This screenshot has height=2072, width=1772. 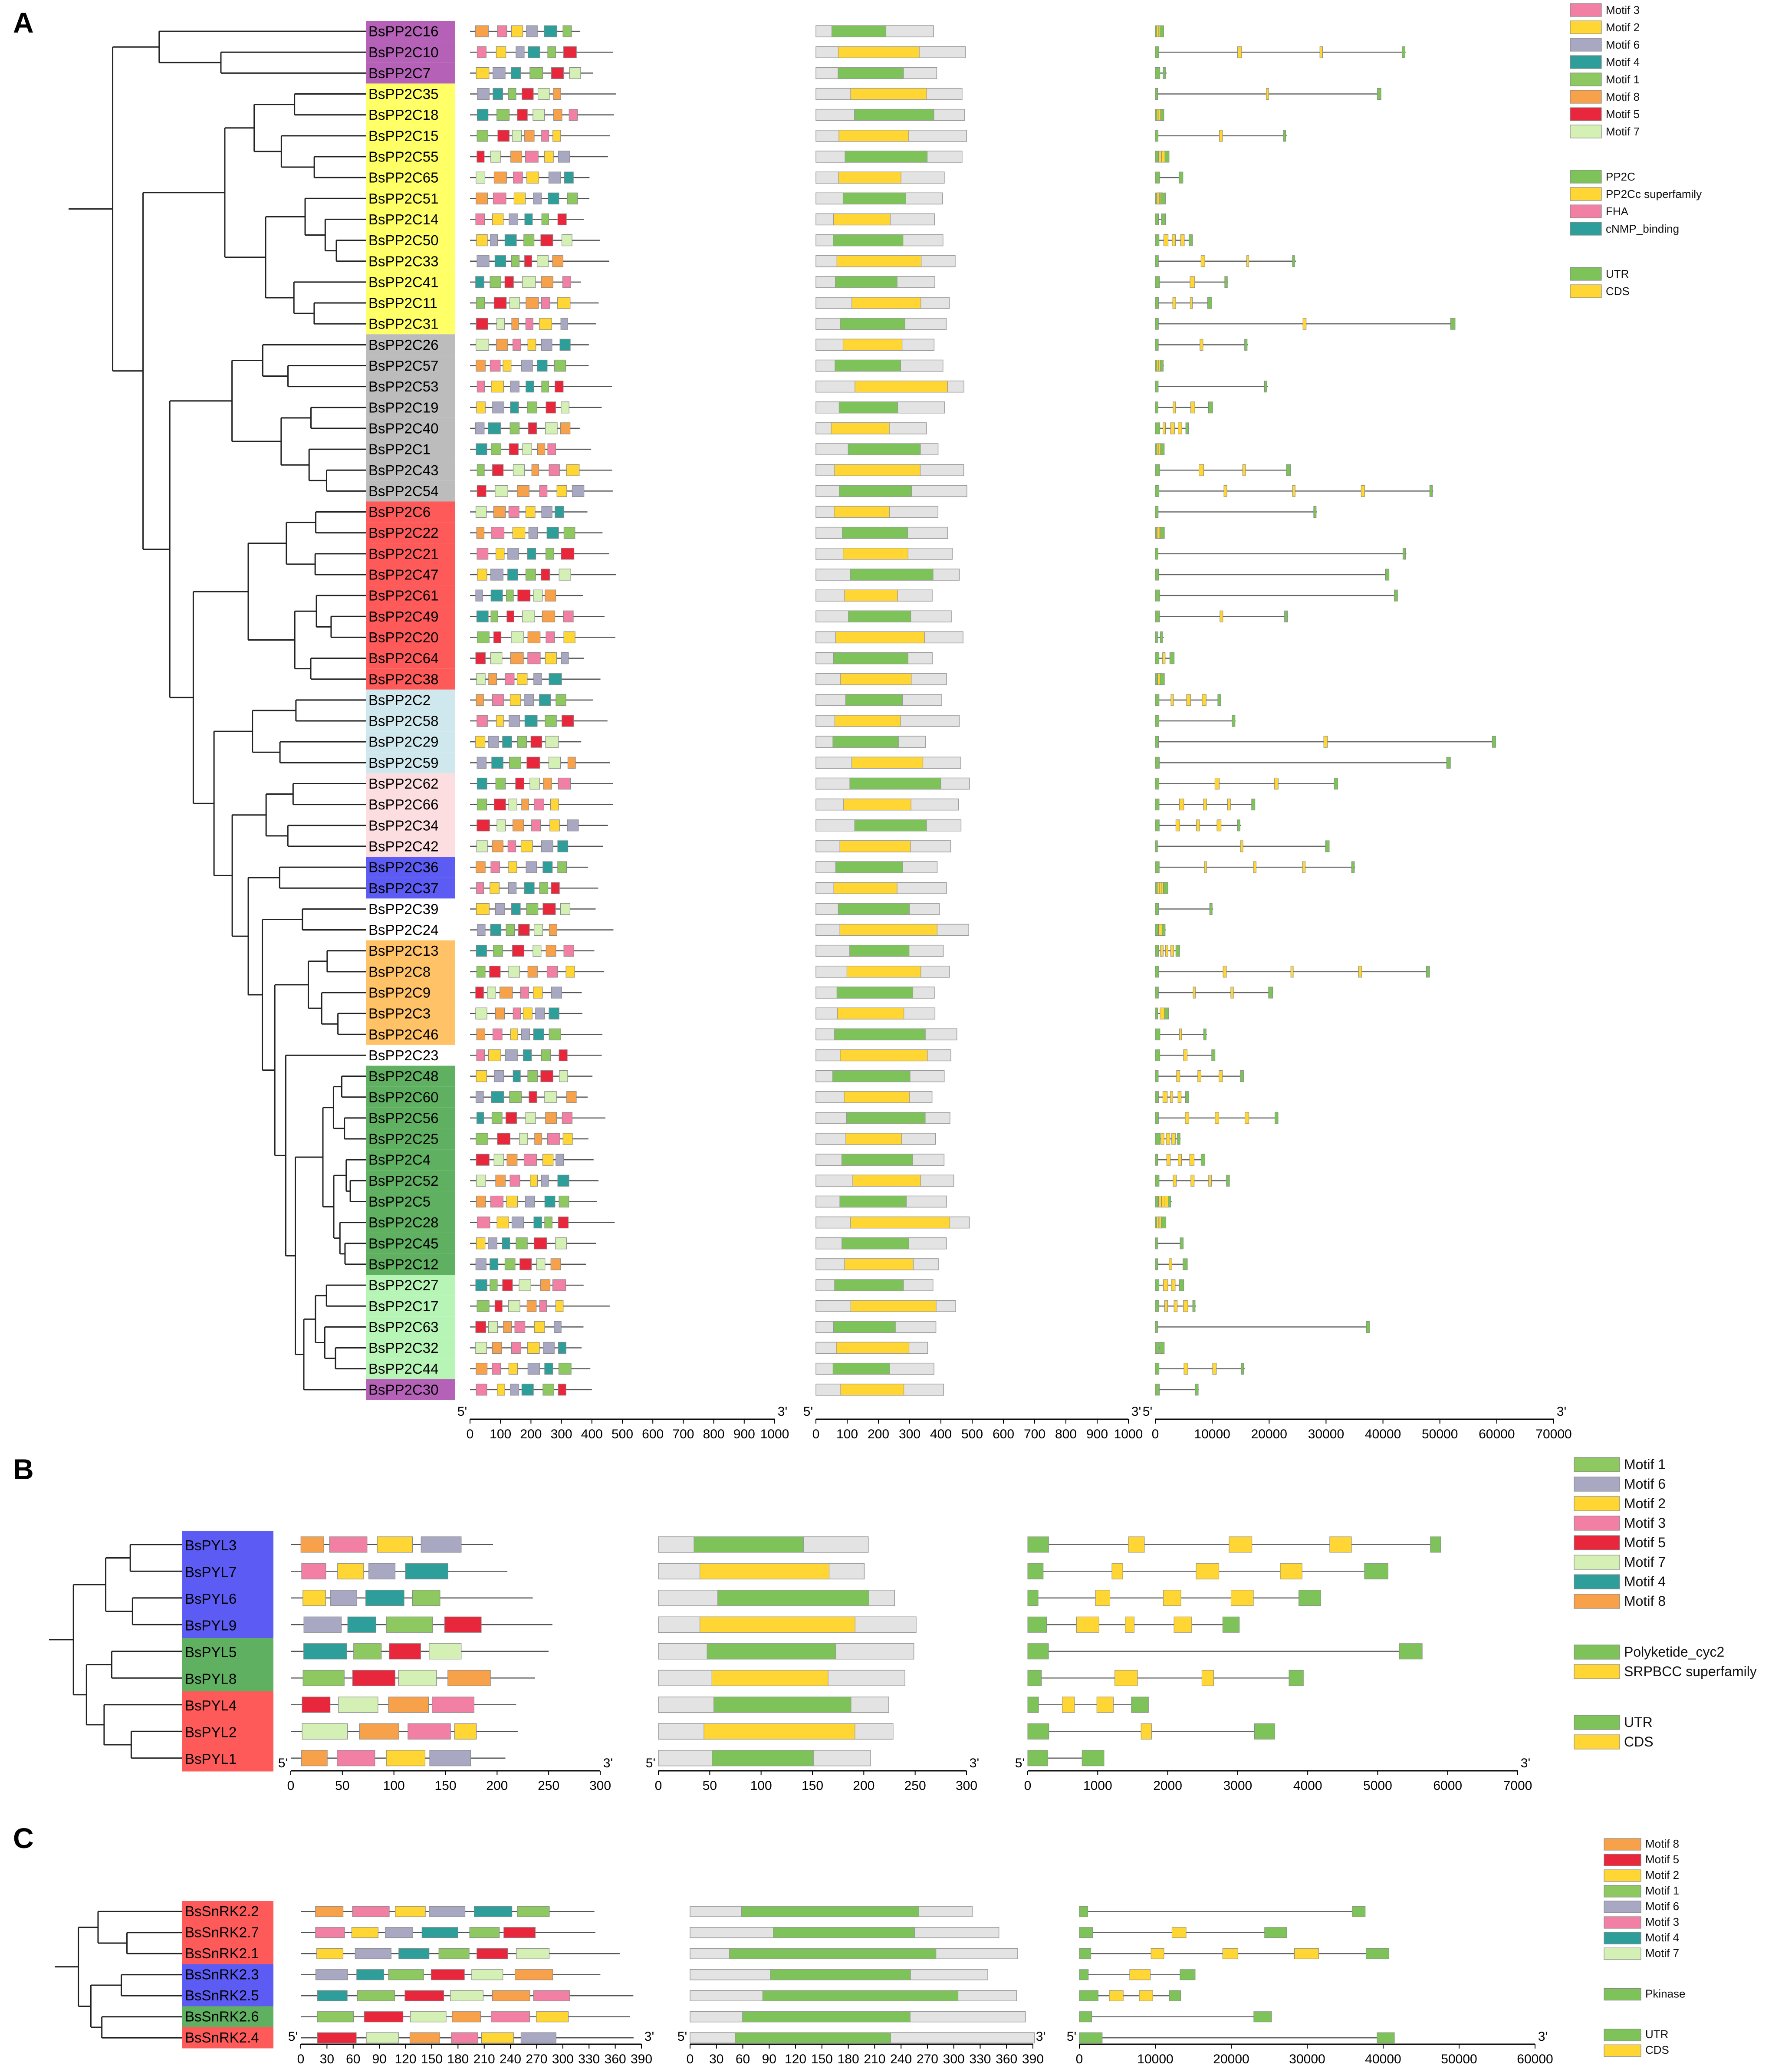 I want to click on gene-label: BsPP2C57, so click(x=403, y=366).